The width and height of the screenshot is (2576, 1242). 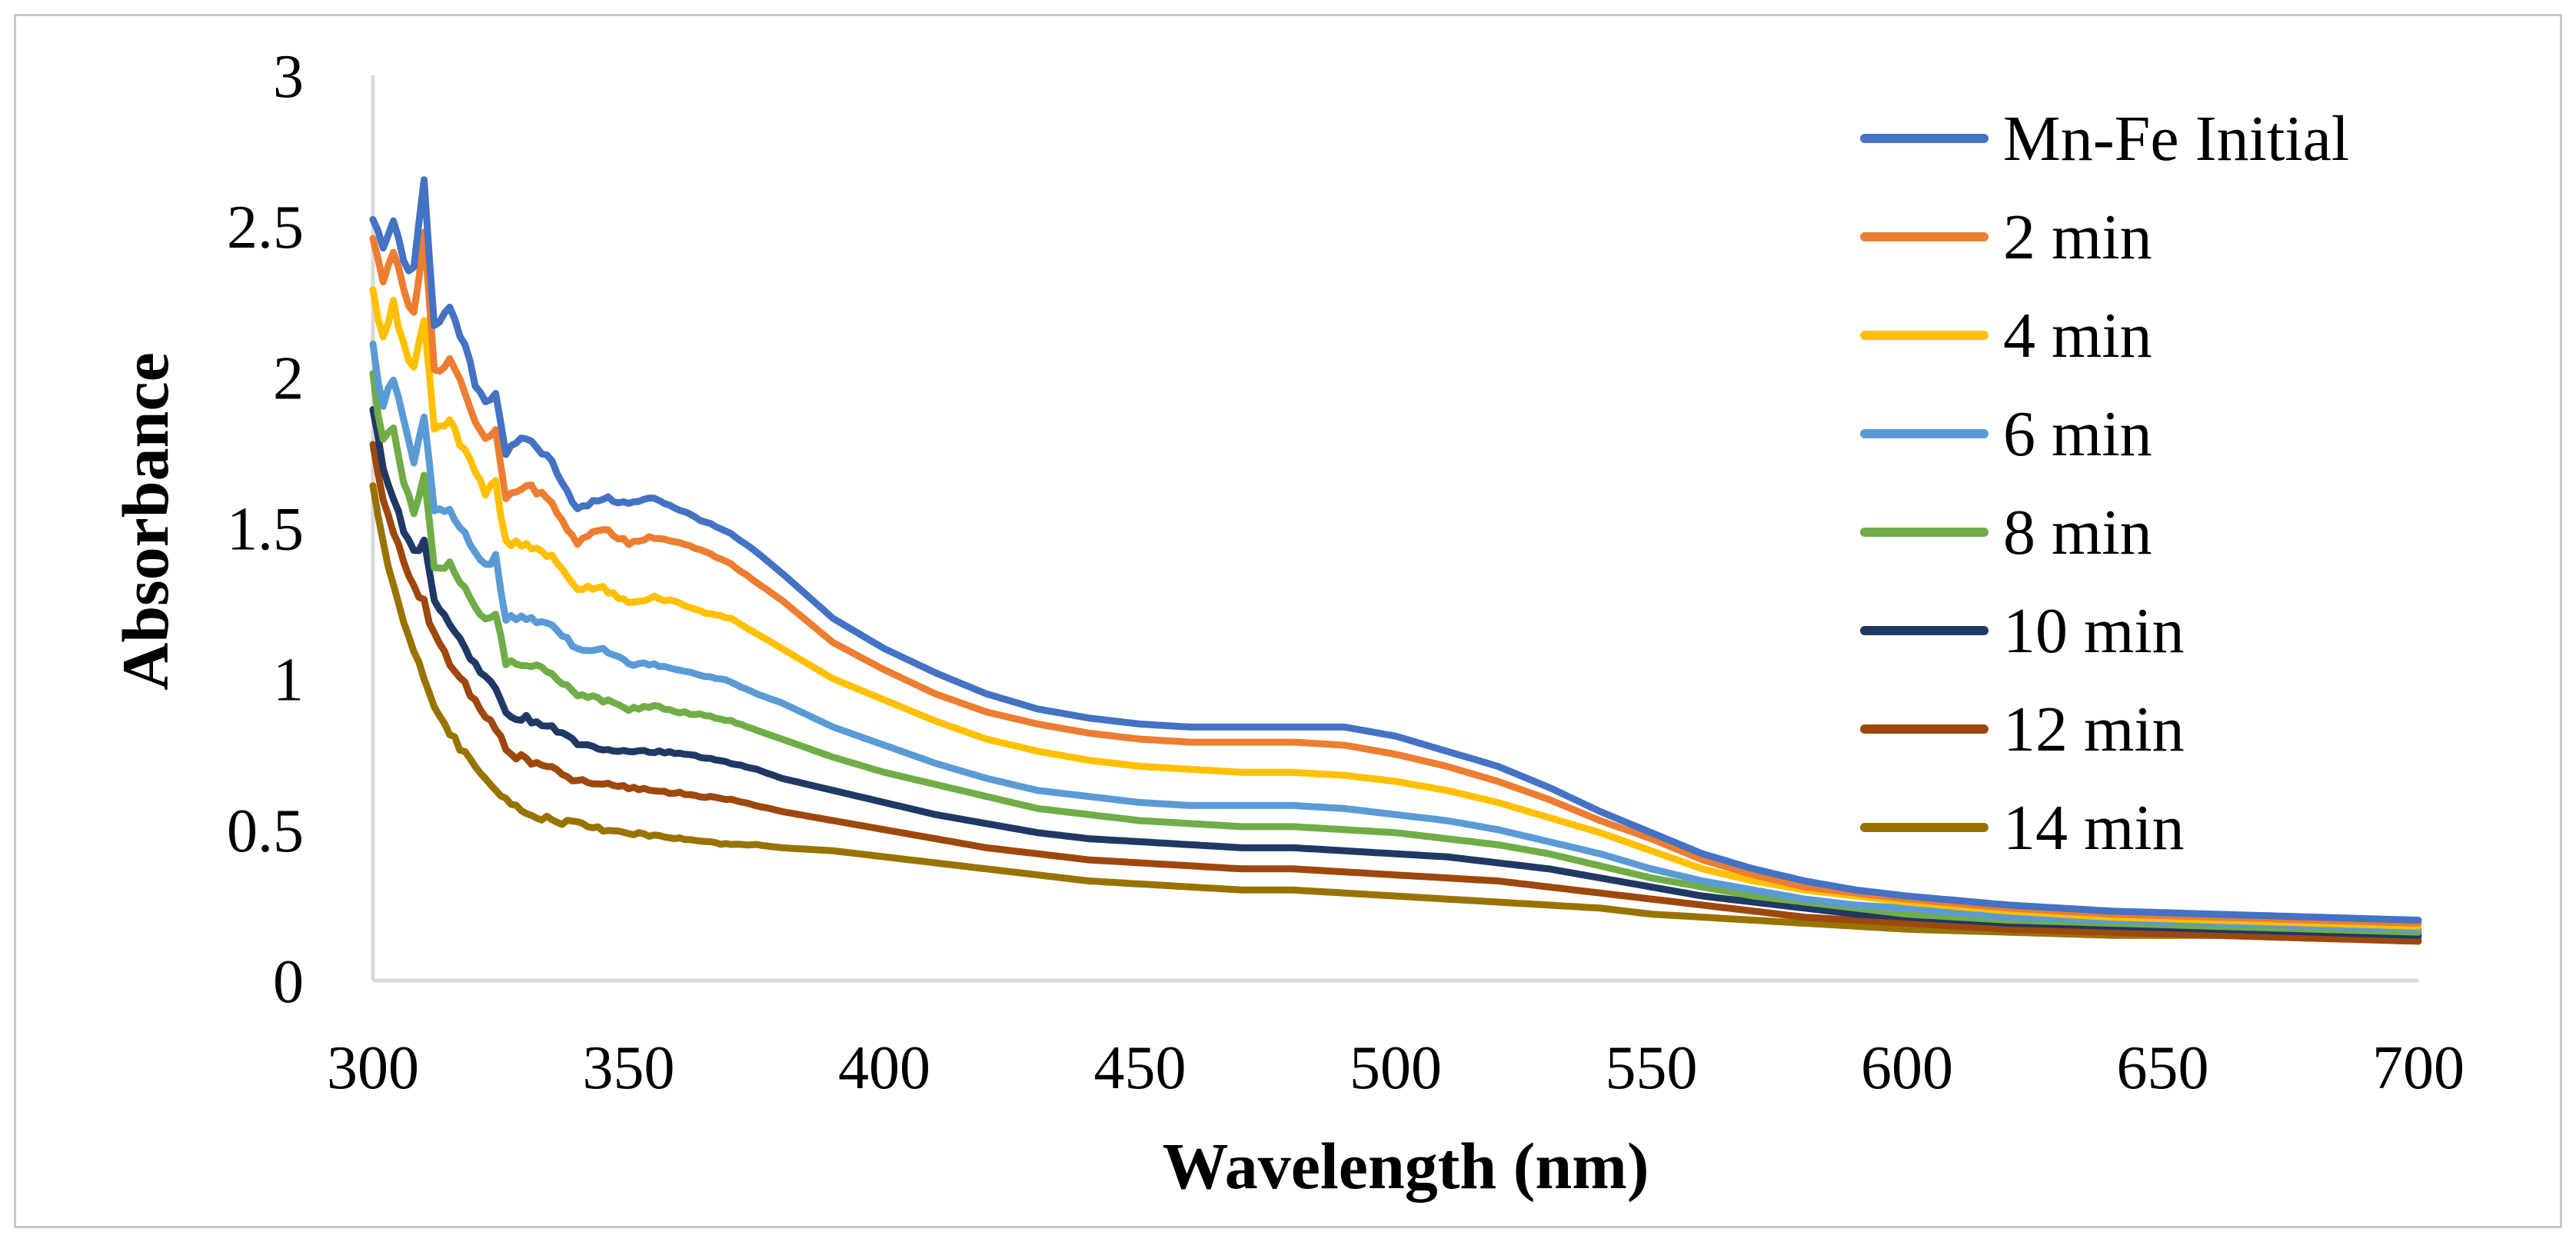 What do you see at coordinates (2419, 1068) in the screenshot?
I see `x-tick-label: 700` at bounding box center [2419, 1068].